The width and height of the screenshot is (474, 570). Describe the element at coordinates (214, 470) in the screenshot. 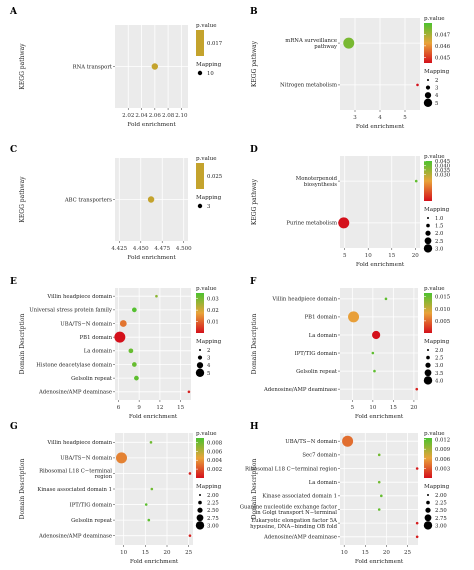

I see `colorbar-tick-label: 0.002` at that location.